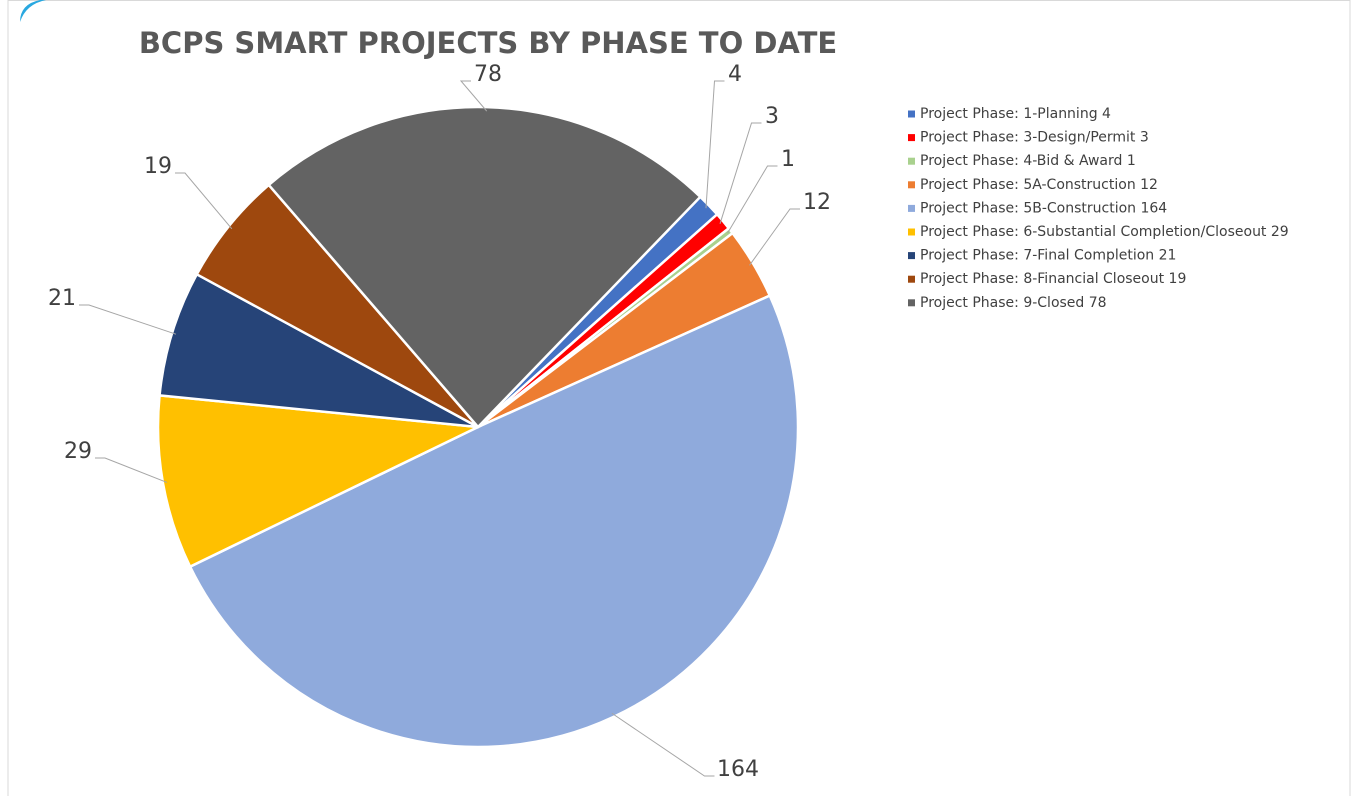 This screenshot has height=796, width=1353. What do you see at coordinates (1013, 303) in the screenshot?
I see `legend-label: Project Phase: 9-Closed 78` at bounding box center [1013, 303].